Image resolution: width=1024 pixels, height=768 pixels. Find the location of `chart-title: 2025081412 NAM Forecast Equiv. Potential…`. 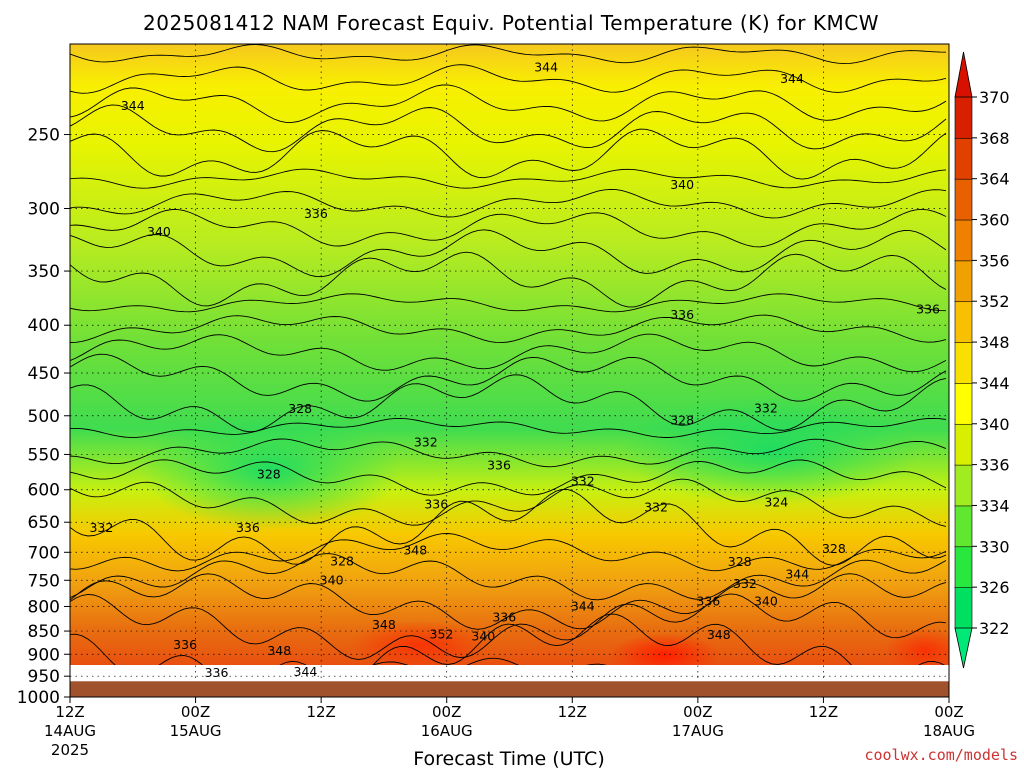

chart-title: 2025081412 NAM Forecast Equiv. Potential… is located at coordinates (511, 23).